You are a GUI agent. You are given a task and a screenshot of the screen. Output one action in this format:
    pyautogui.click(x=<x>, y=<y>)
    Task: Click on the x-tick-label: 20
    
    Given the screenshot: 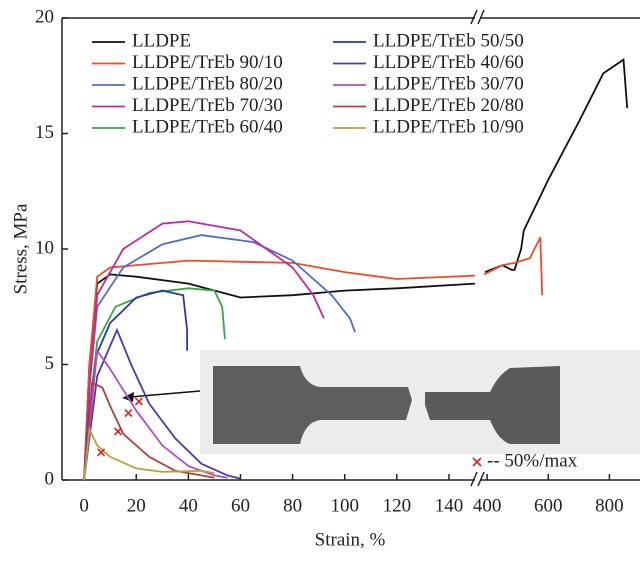 What is the action you would take?
    pyautogui.click(x=136, y=505)
    